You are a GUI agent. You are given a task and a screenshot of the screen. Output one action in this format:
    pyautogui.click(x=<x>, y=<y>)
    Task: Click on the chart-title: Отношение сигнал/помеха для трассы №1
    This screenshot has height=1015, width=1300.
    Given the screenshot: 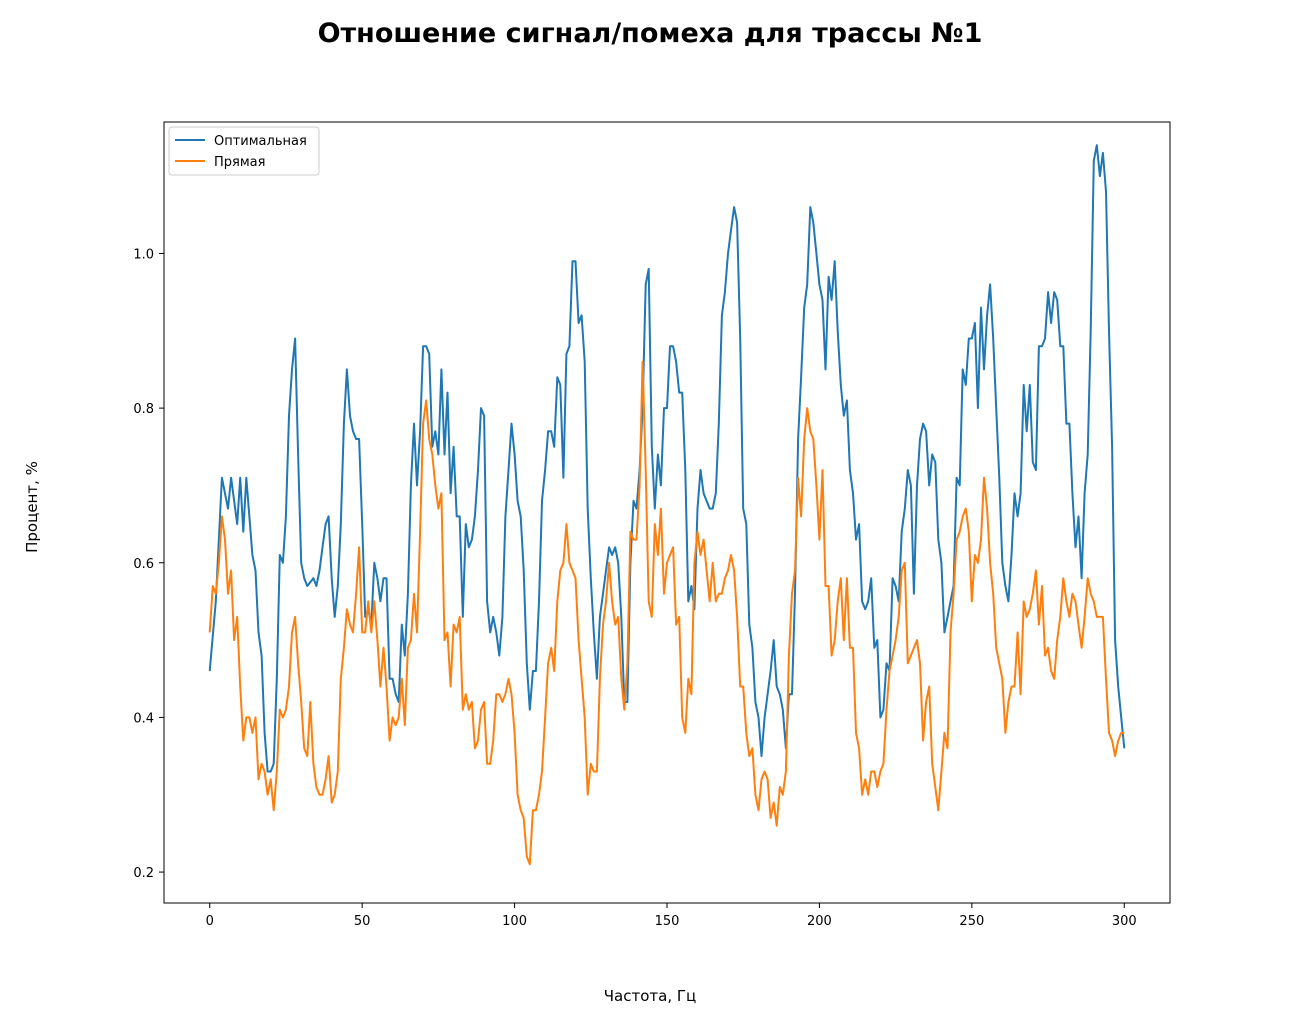 What is the action you would take?
    pyautogui.click(x=650, y=33)
    